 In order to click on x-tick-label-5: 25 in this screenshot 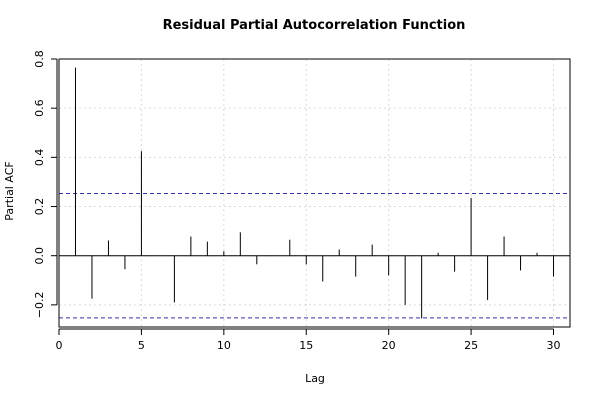, I will do `click(471, 345)`.